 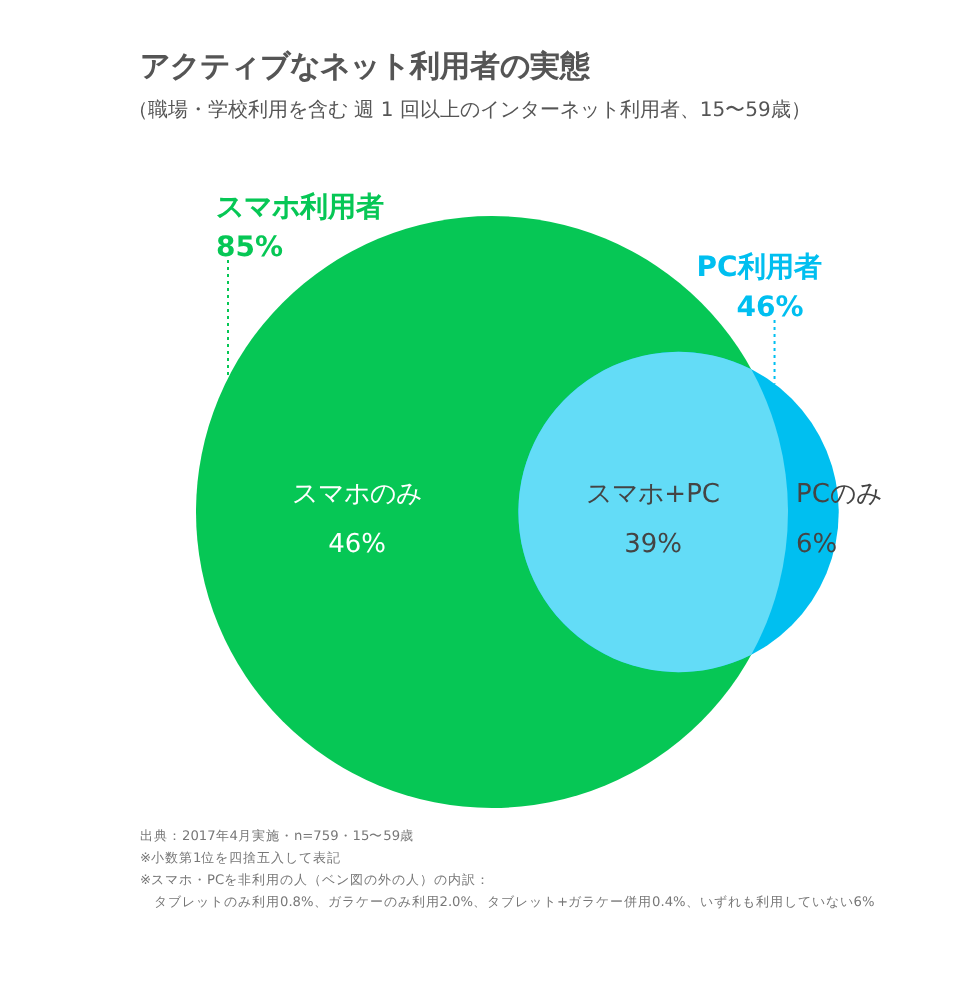 What do you see at coordinates (653, 545) in the screenshot?
I see `data-label: 39%` at bounding box center [653, 545].